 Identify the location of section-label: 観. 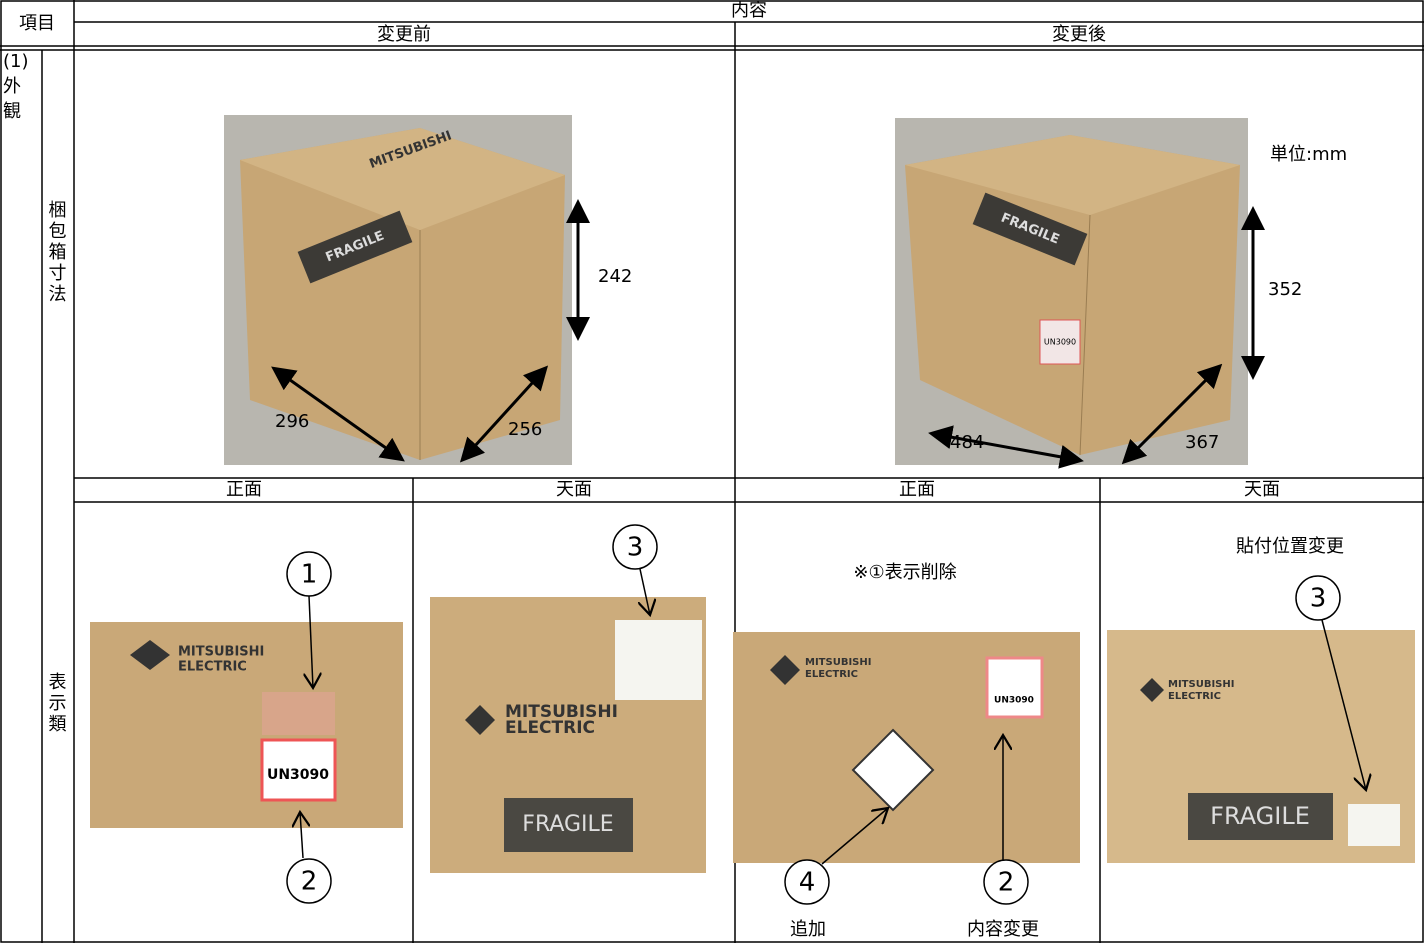
(12, 111).